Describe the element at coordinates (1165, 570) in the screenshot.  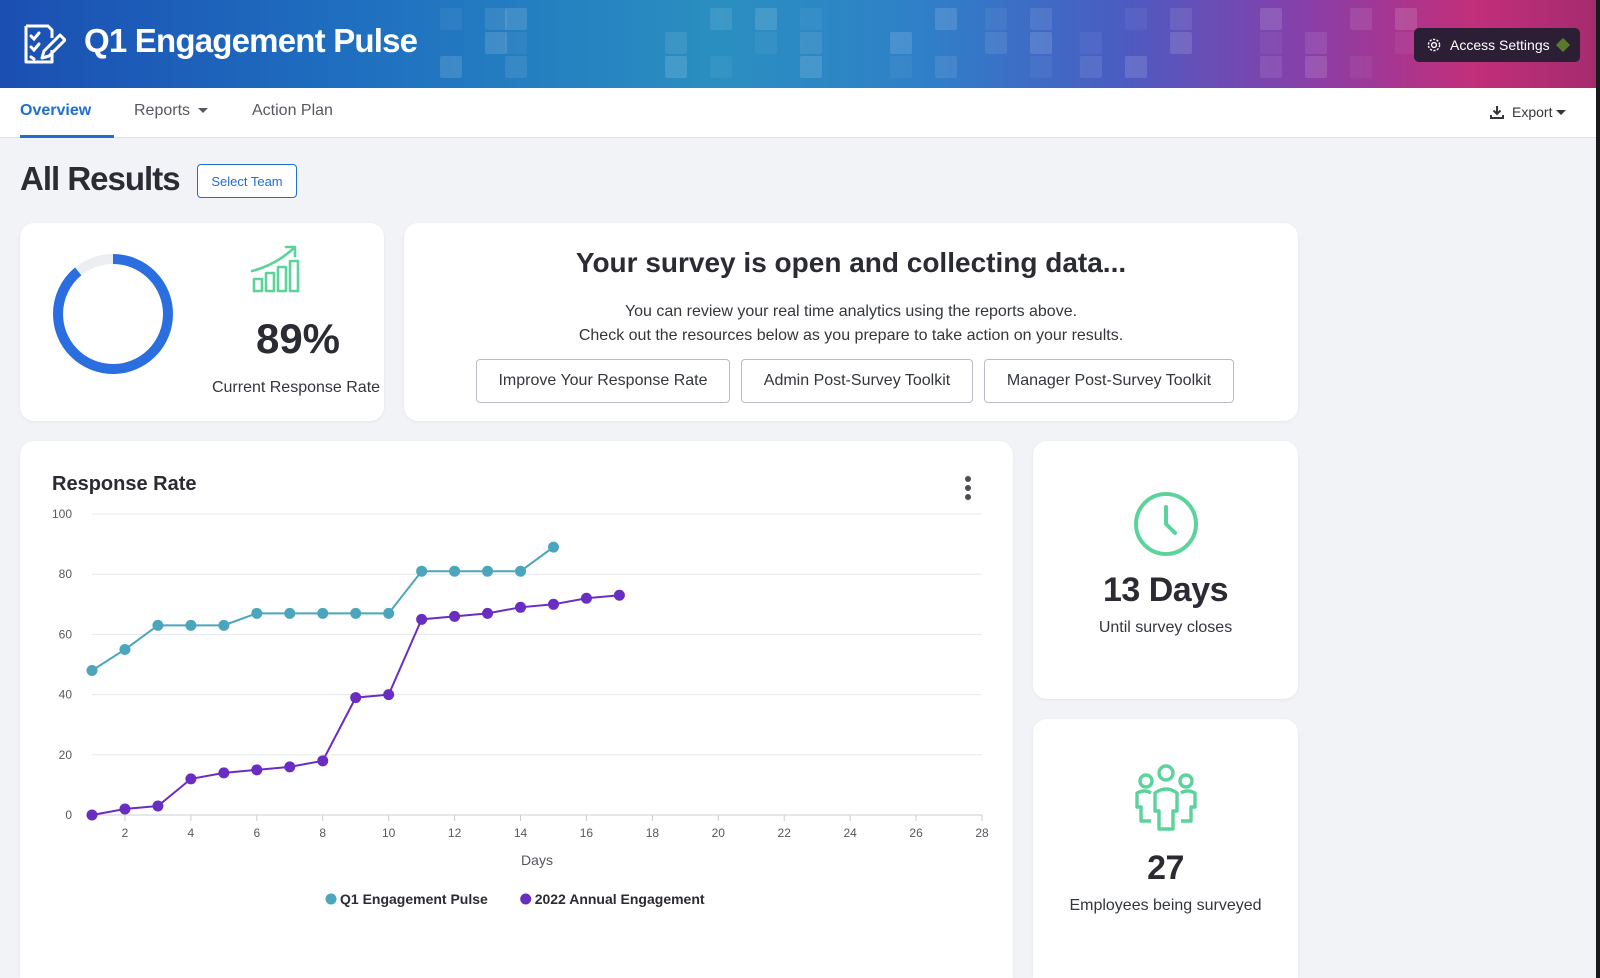
I see `days-remaining-card: 13 Days Until survey closes` at that location.